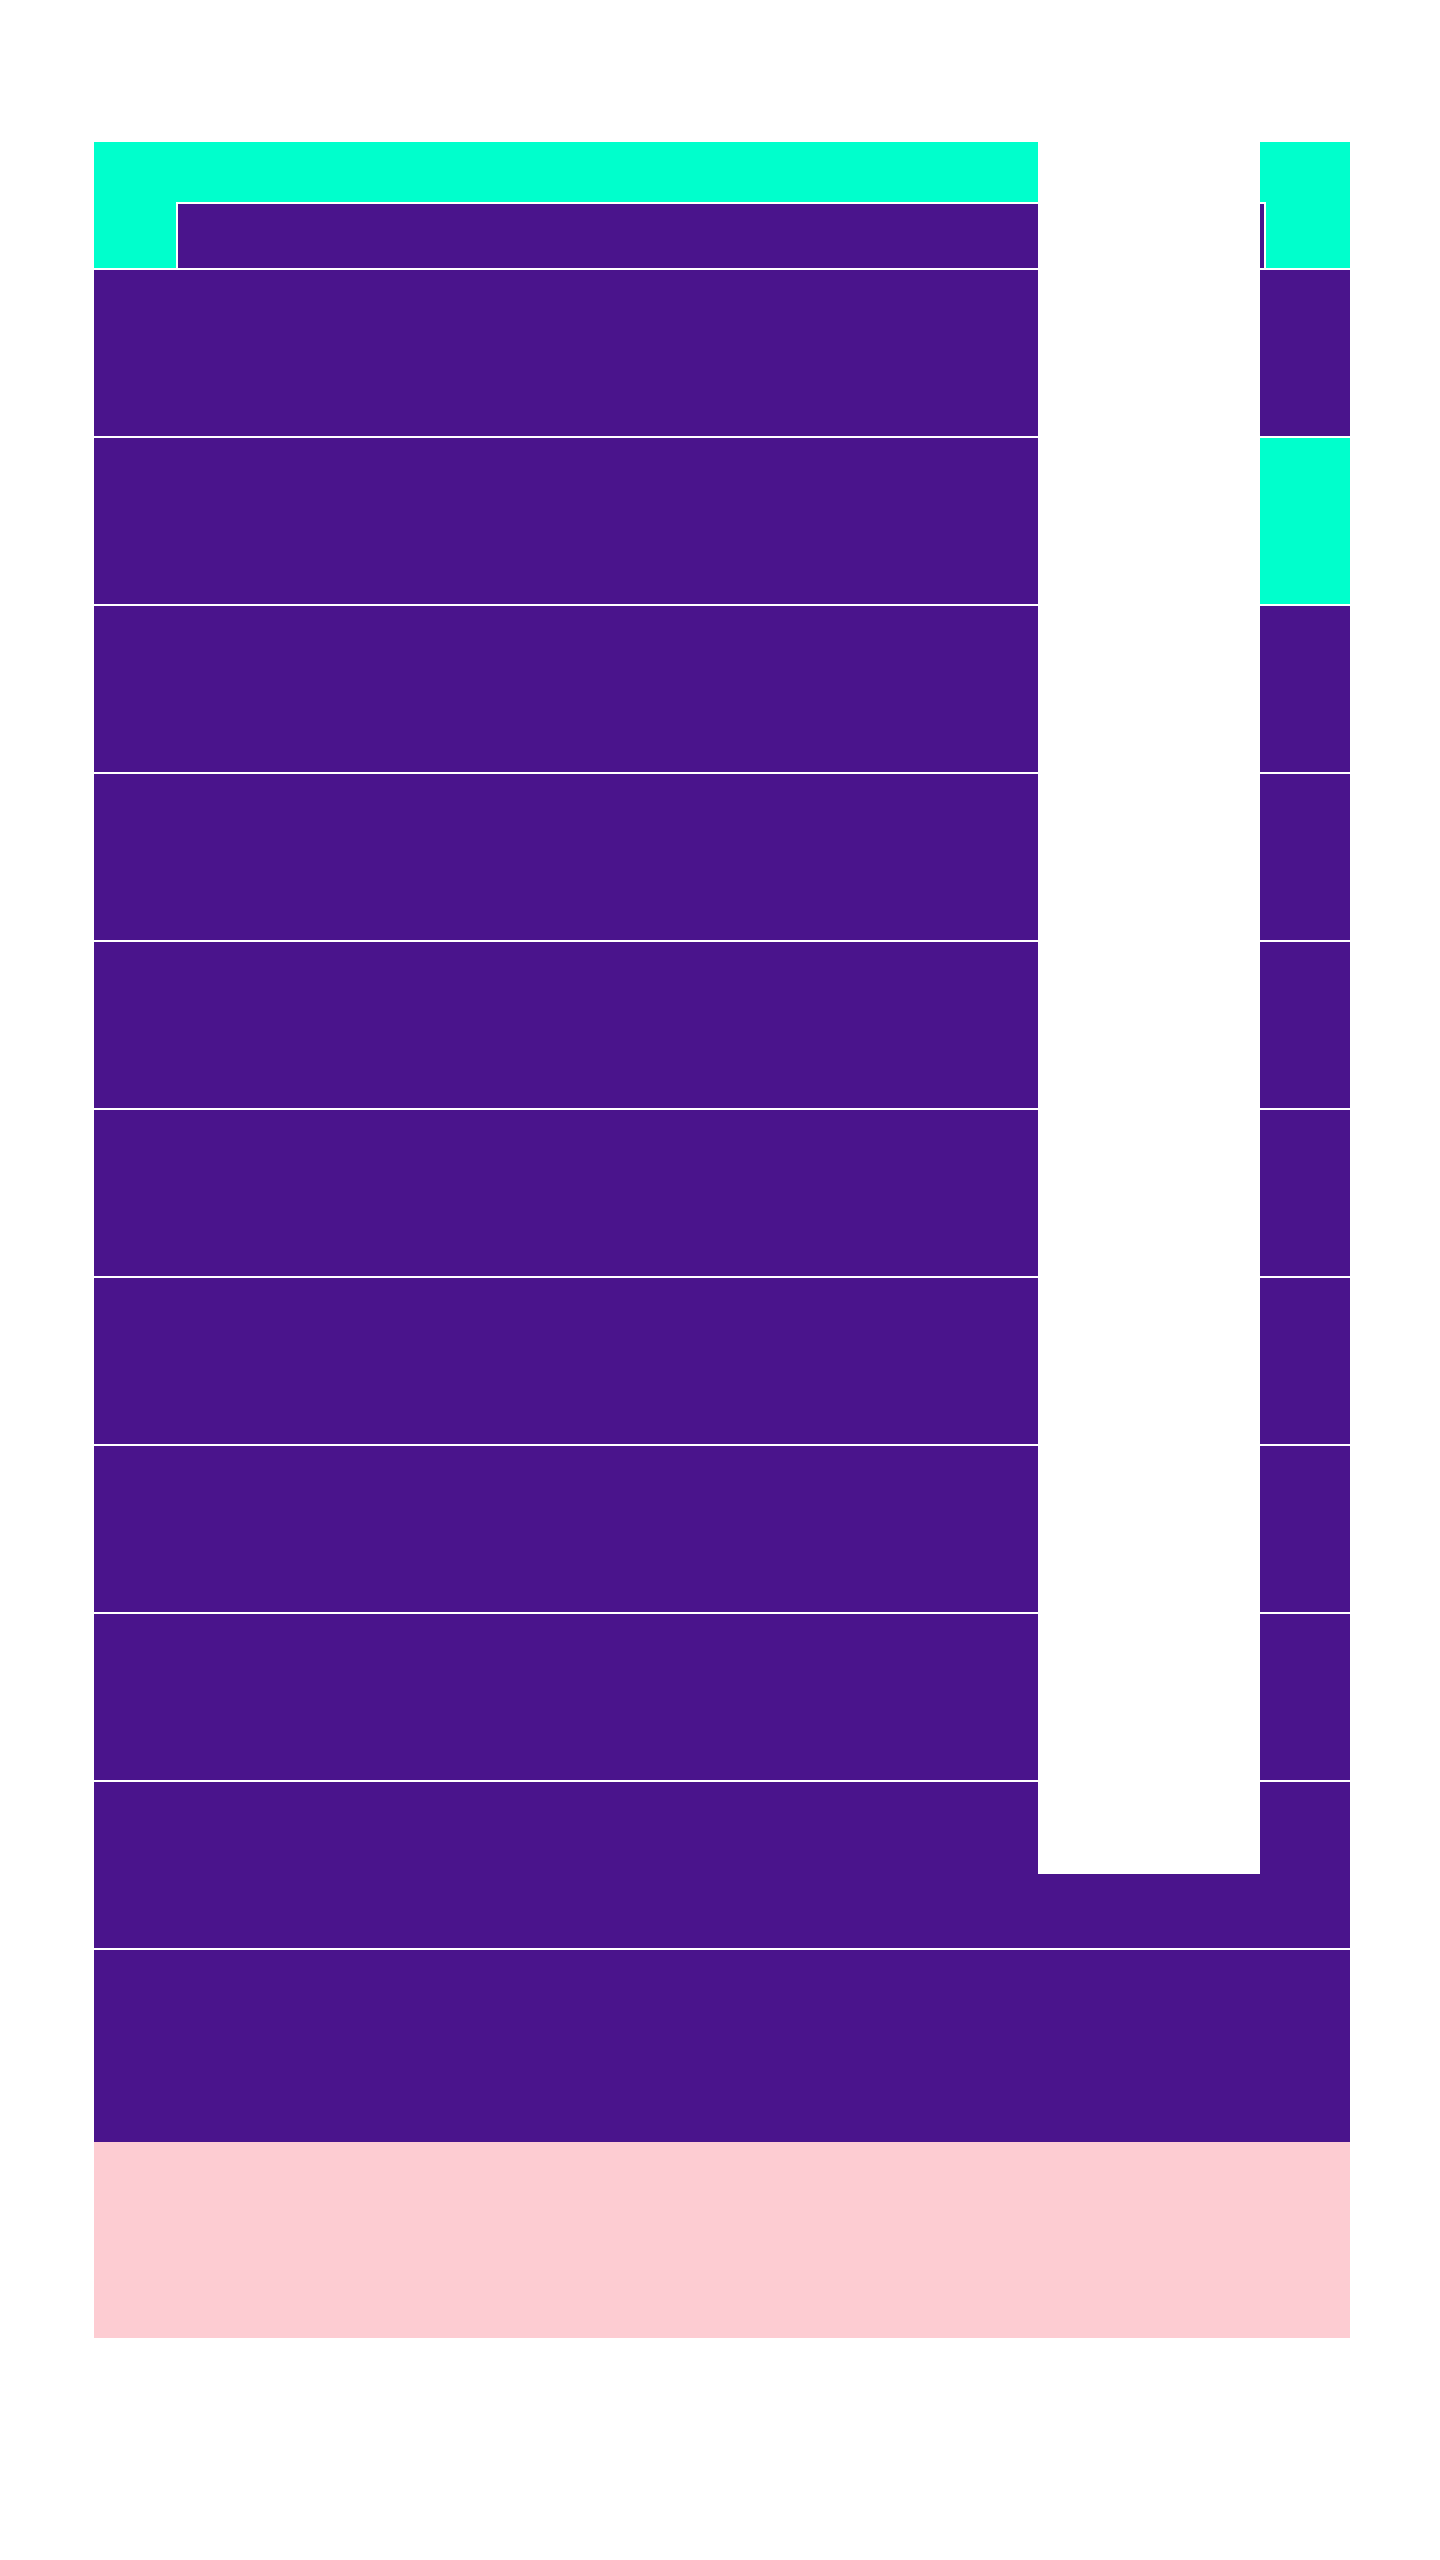 The width and height of the screenshot is (1440, 2560). I want to click on side-sheet, so click(1149, 1008).